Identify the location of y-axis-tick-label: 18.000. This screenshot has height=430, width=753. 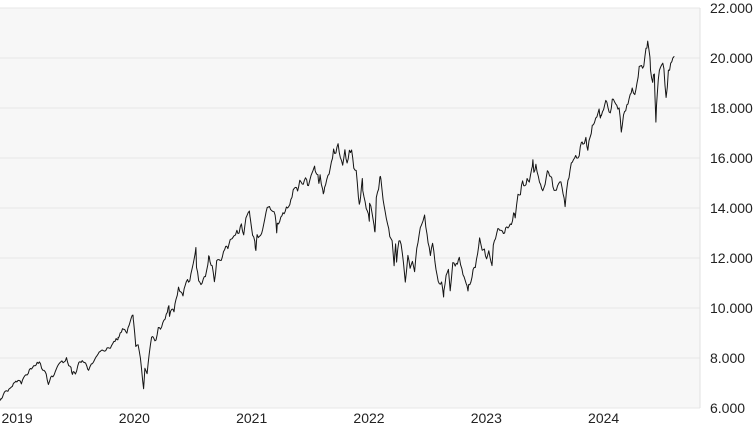
(731, 108).